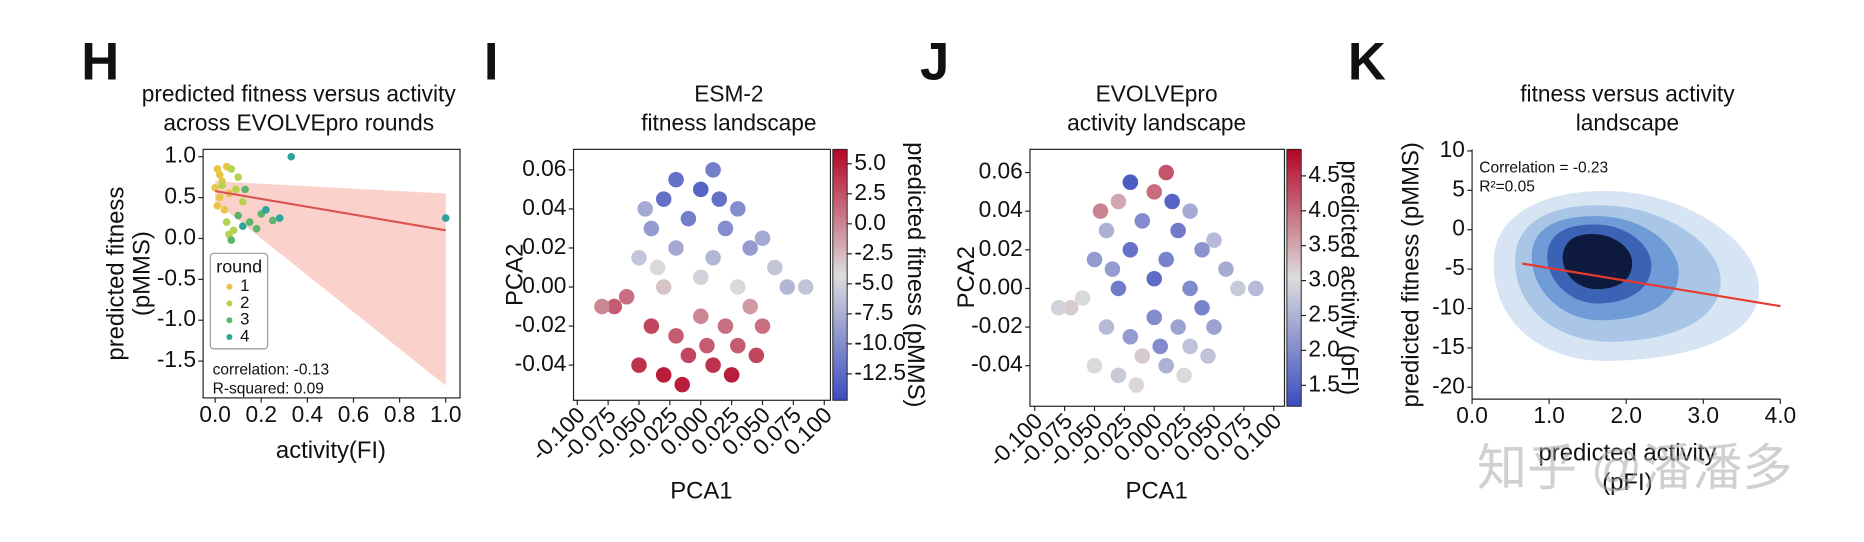 This screenshot has width=1864, height=542. Describe the element at coordinates (880, 342) in the screenshot. I see `colorbar-tick-label: -10.0` at that location.